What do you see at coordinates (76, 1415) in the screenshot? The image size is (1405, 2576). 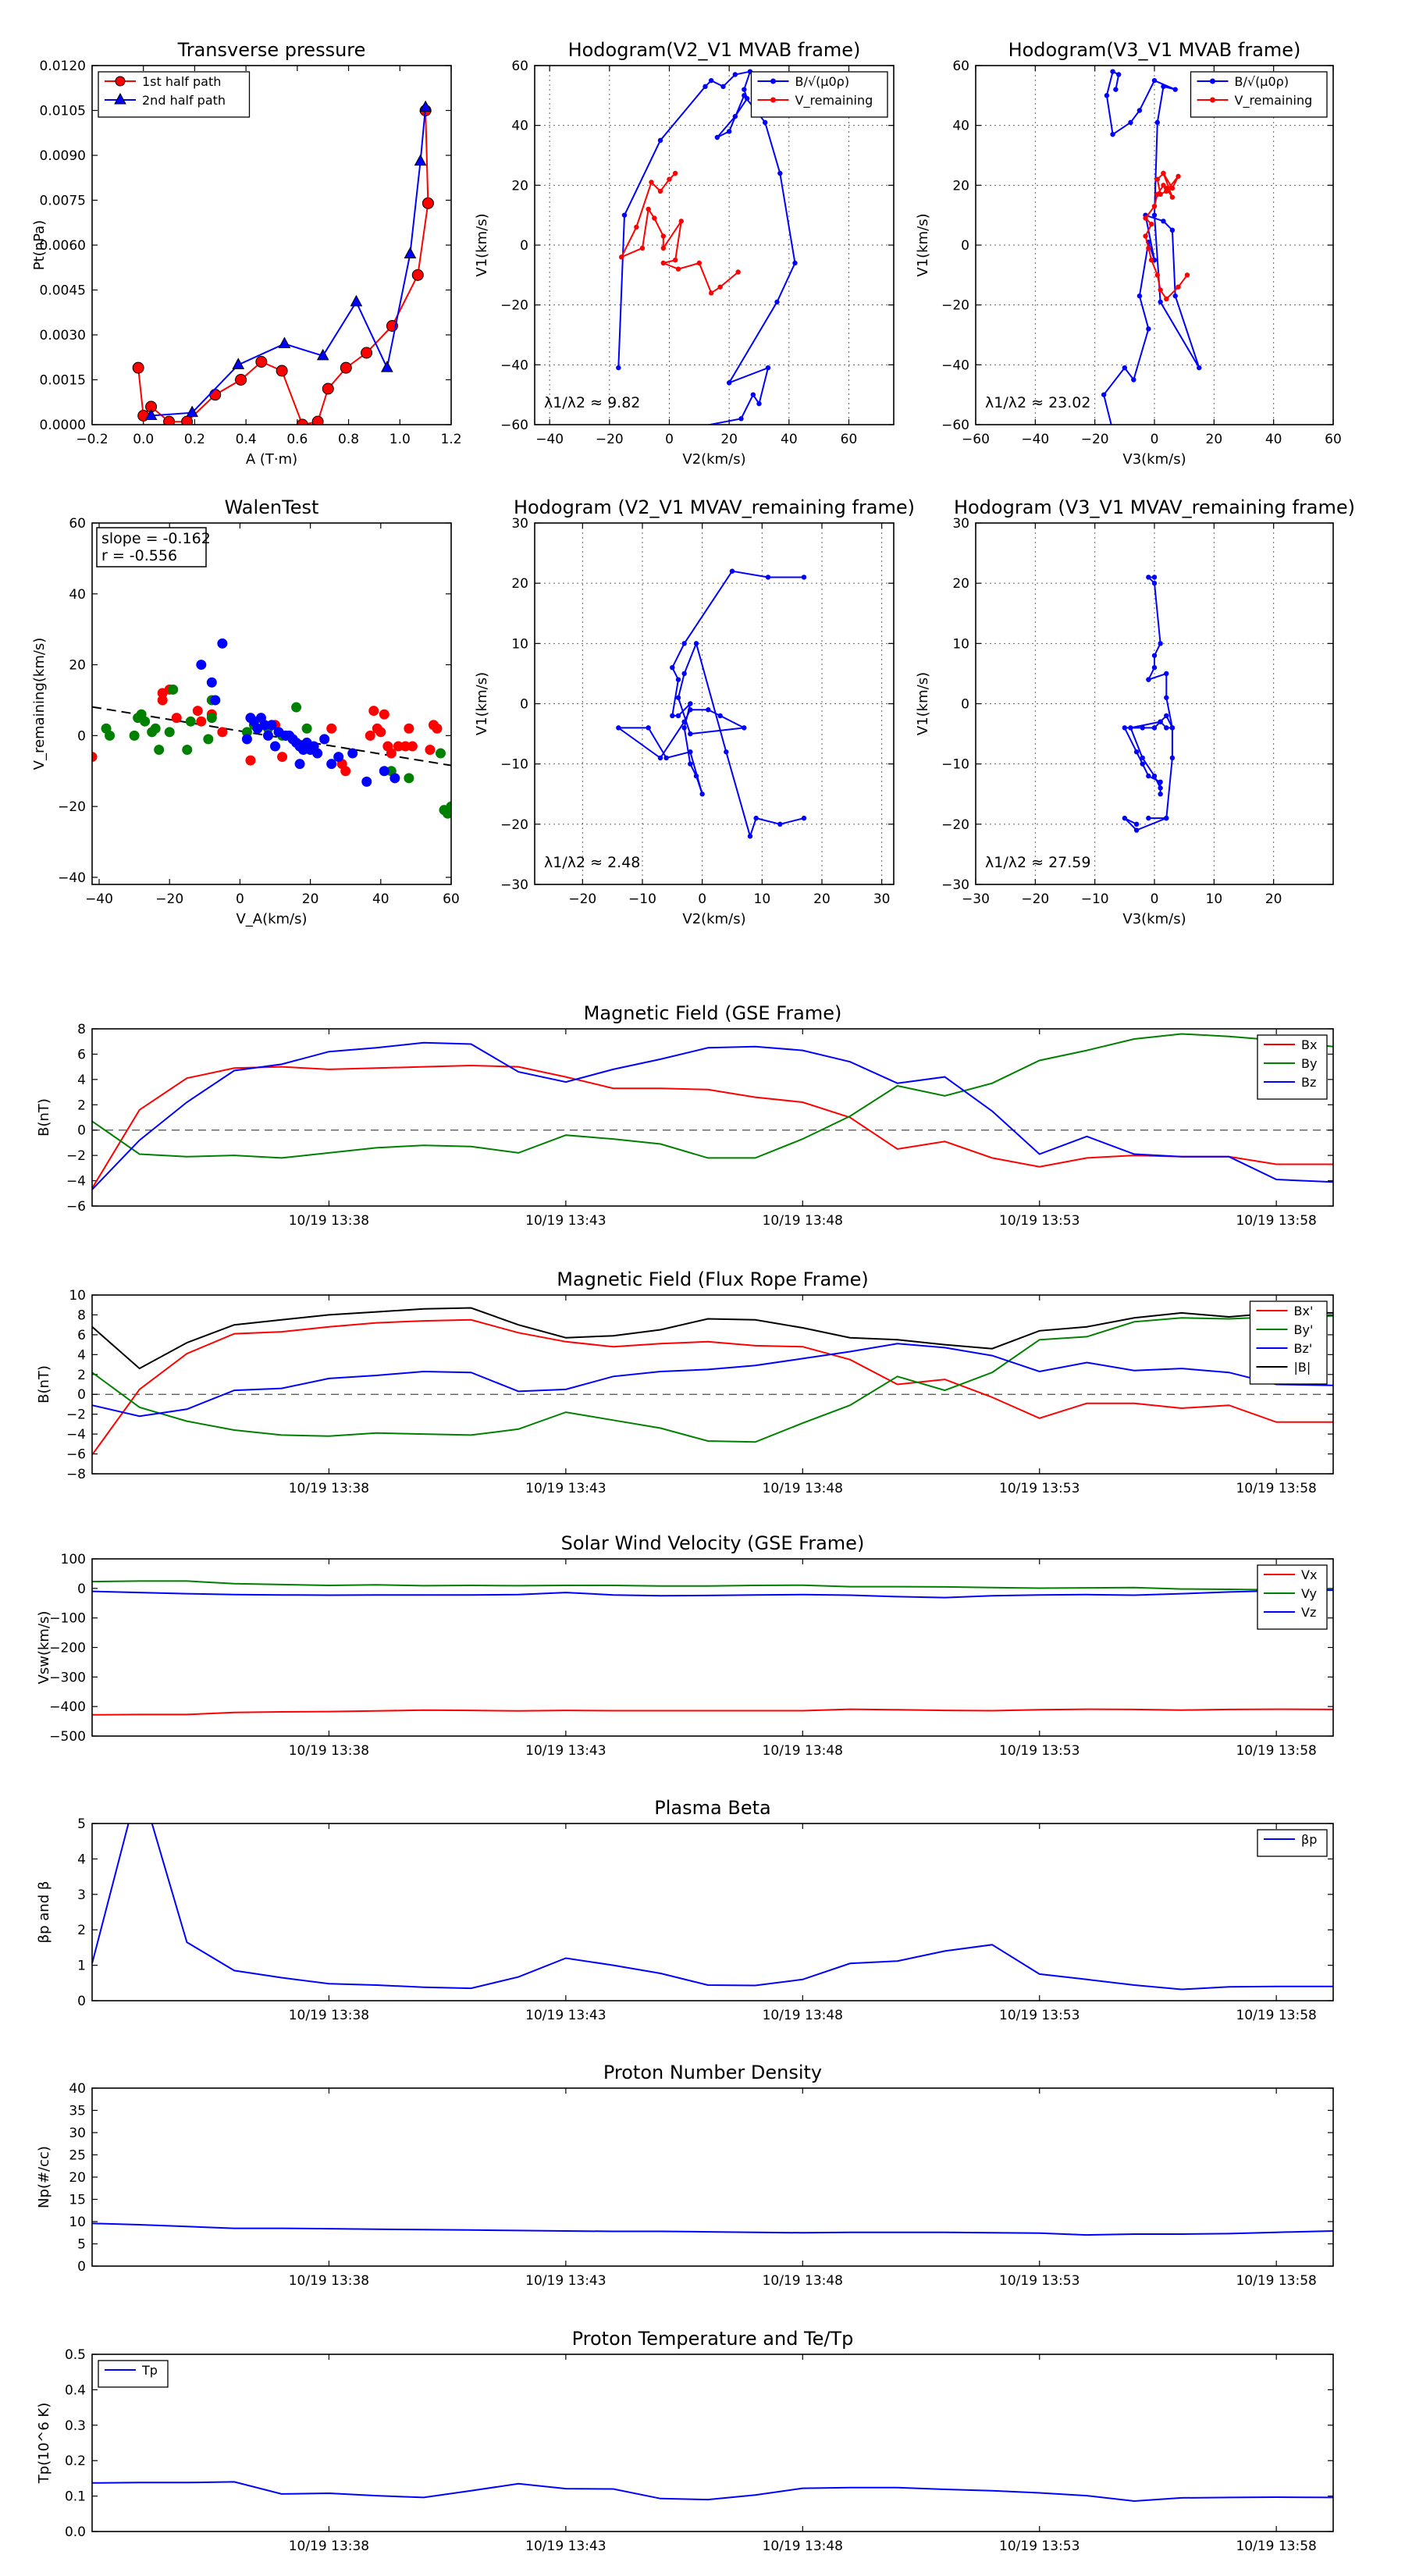 I see `y-tick-label: −2` at bounding box center [76, 1415].